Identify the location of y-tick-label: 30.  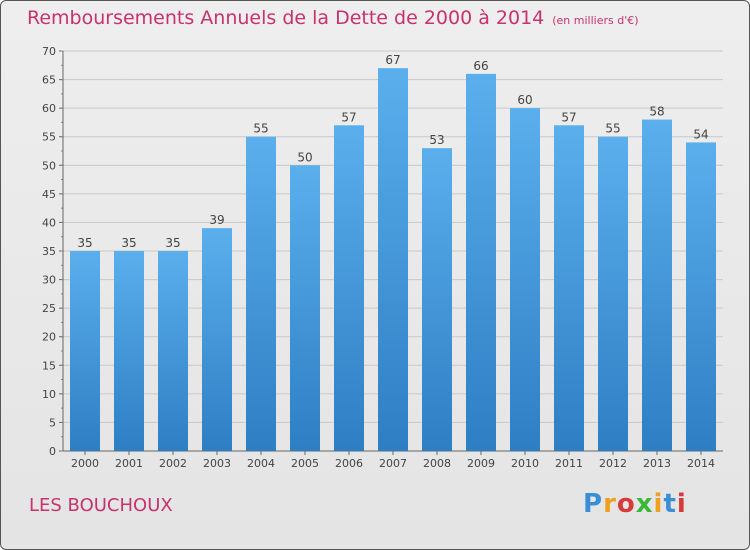
(49, 280).